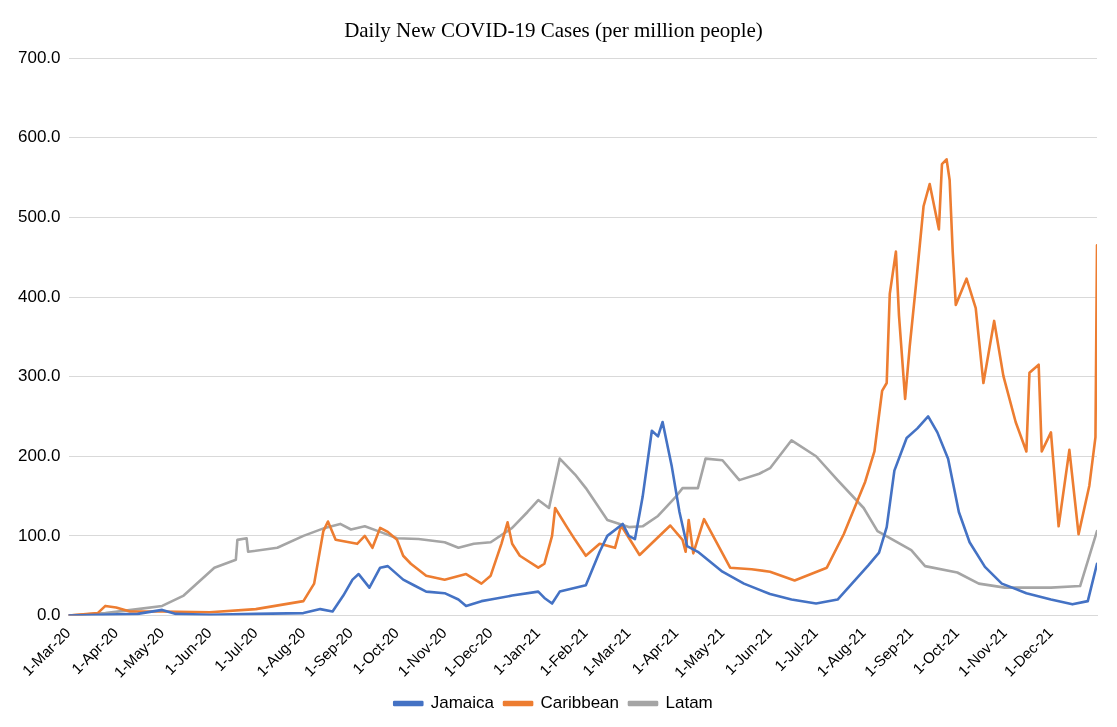 The width and height of the screenshot is (1117, 727). I want to click on legend-label: Caribbean, so click(580, 703).